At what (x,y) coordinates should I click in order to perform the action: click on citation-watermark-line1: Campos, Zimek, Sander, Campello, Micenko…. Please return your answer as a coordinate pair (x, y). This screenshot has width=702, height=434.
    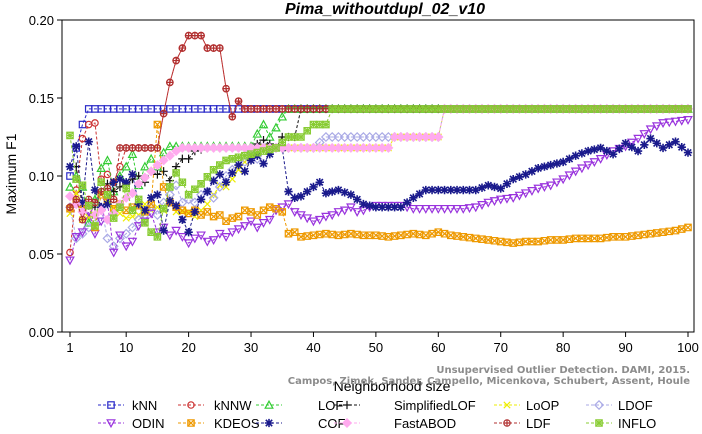
    Looking at the image, I should click on (489, 381).